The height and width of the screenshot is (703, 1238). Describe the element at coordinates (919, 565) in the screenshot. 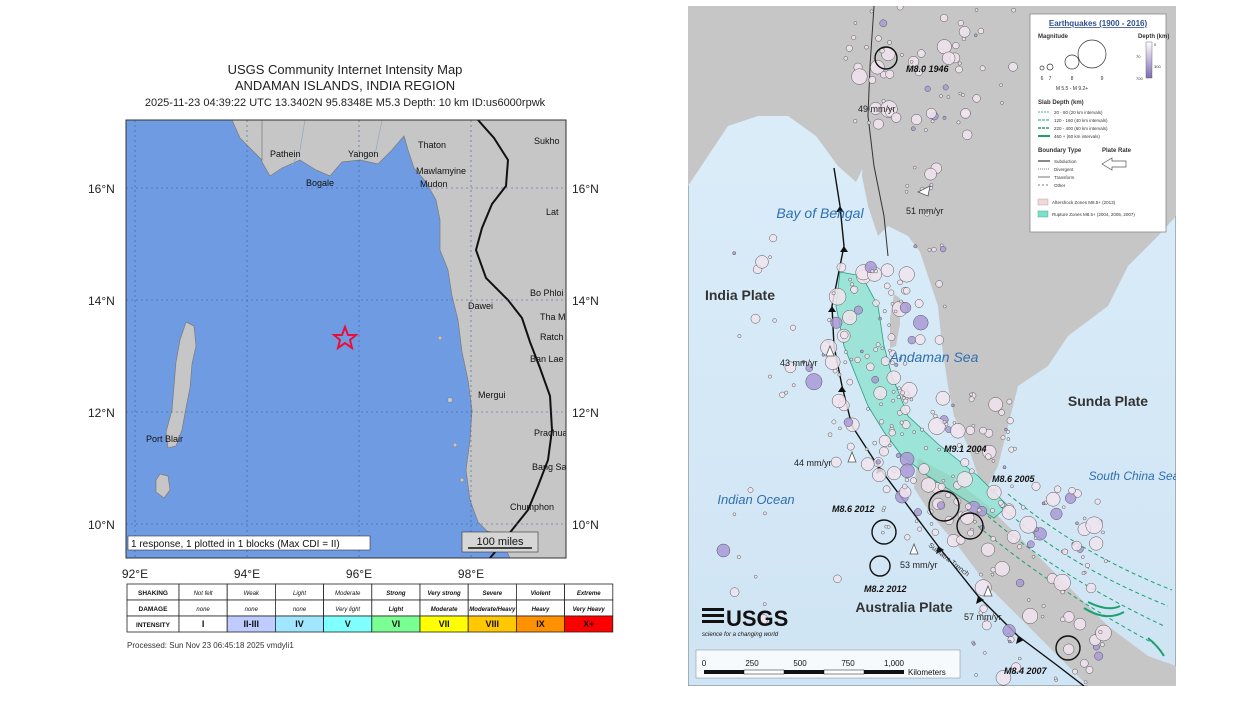

I see `rate-label: 53 mm/yr` at that location.